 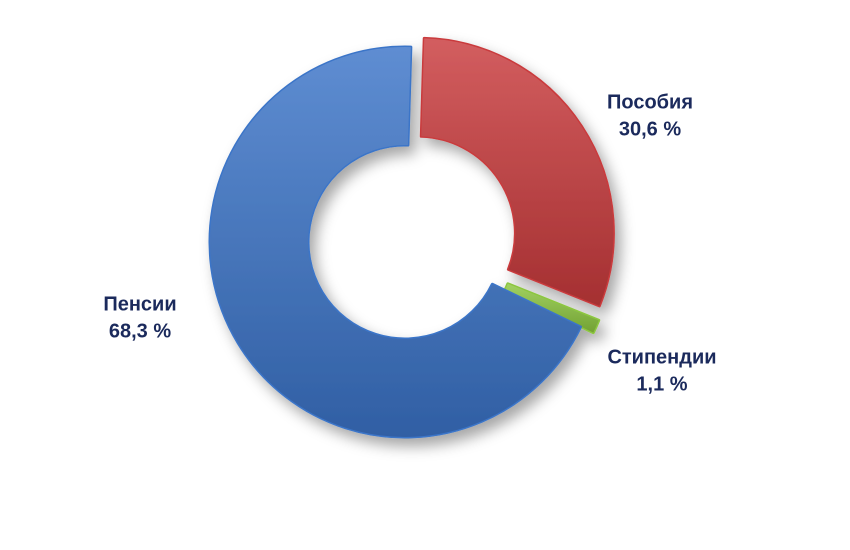 What do you see at coordinates (650, 102) in the screenshot?
I see `category-label: Пособия` at bounding box center [650, 102].